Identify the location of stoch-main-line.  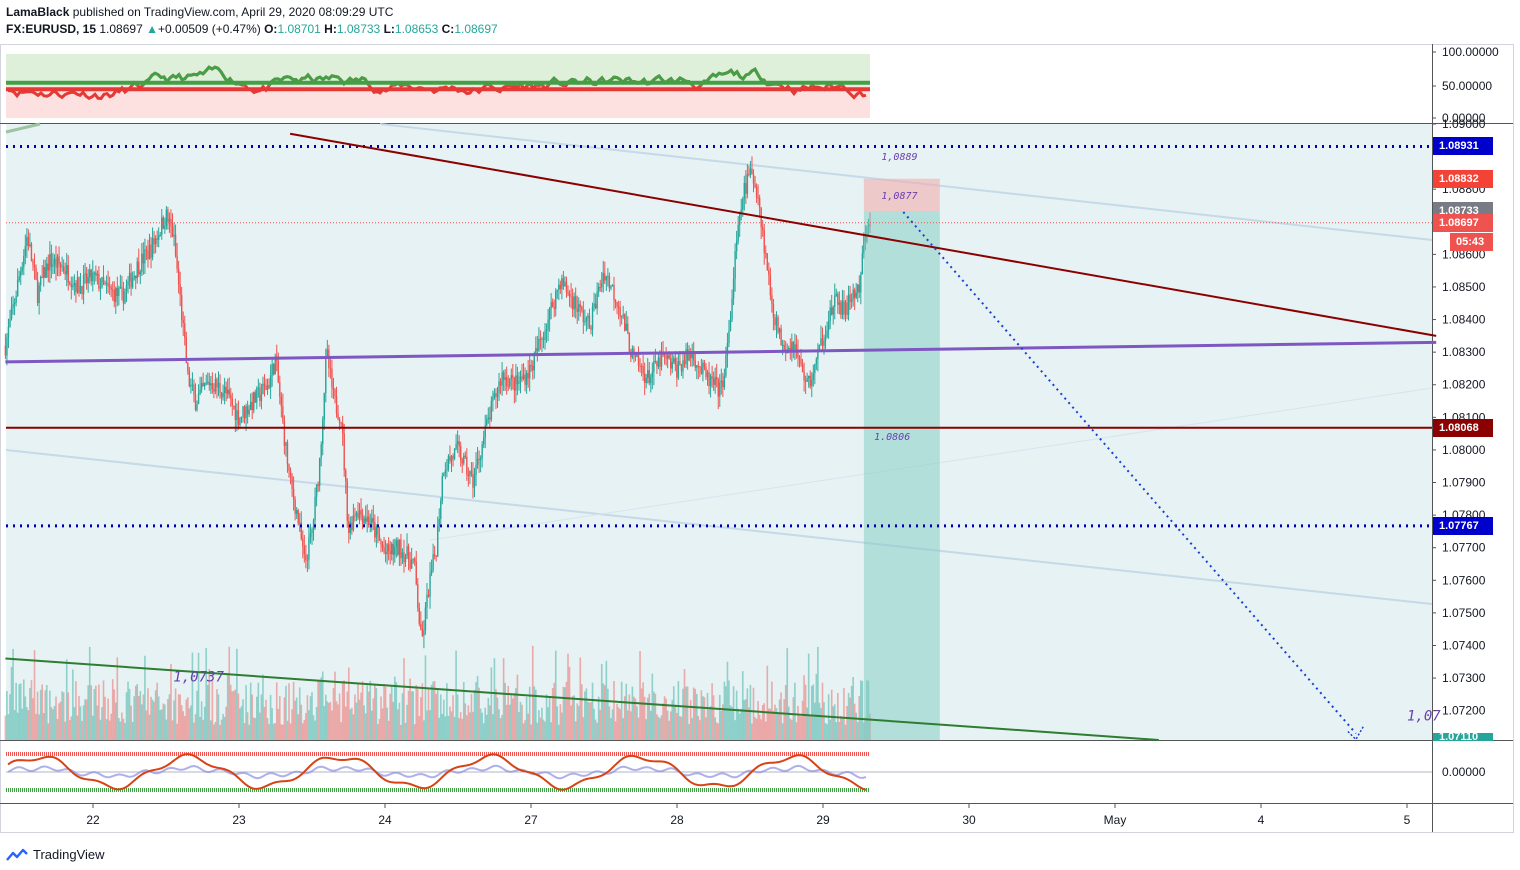
(437, 771).